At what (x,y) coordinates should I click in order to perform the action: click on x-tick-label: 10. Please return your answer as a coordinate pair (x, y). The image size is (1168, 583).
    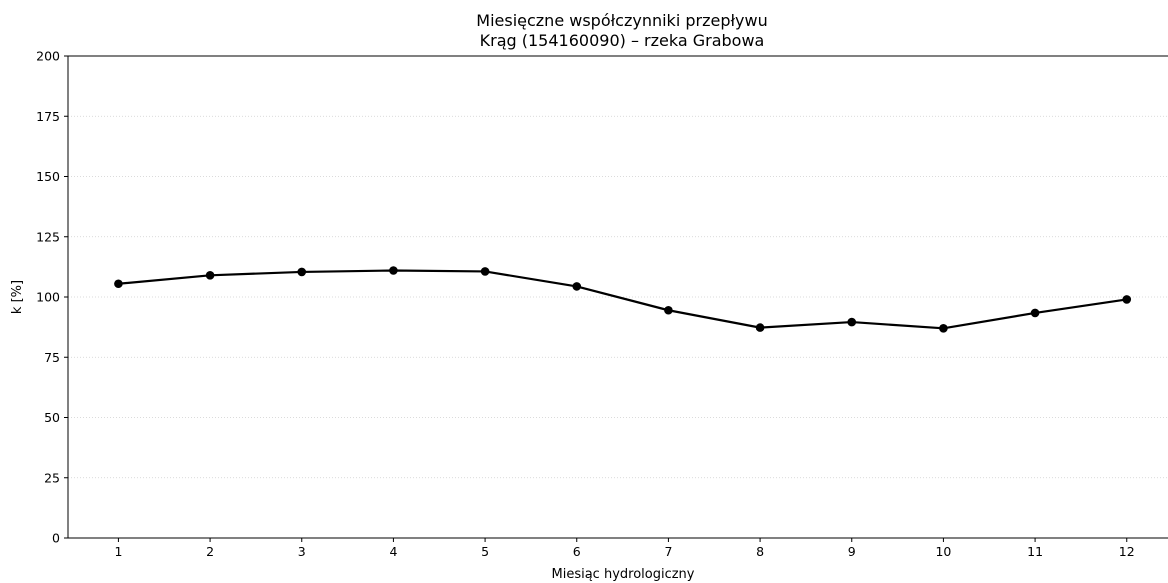
    Looking at the image, I should click on (943, 551).